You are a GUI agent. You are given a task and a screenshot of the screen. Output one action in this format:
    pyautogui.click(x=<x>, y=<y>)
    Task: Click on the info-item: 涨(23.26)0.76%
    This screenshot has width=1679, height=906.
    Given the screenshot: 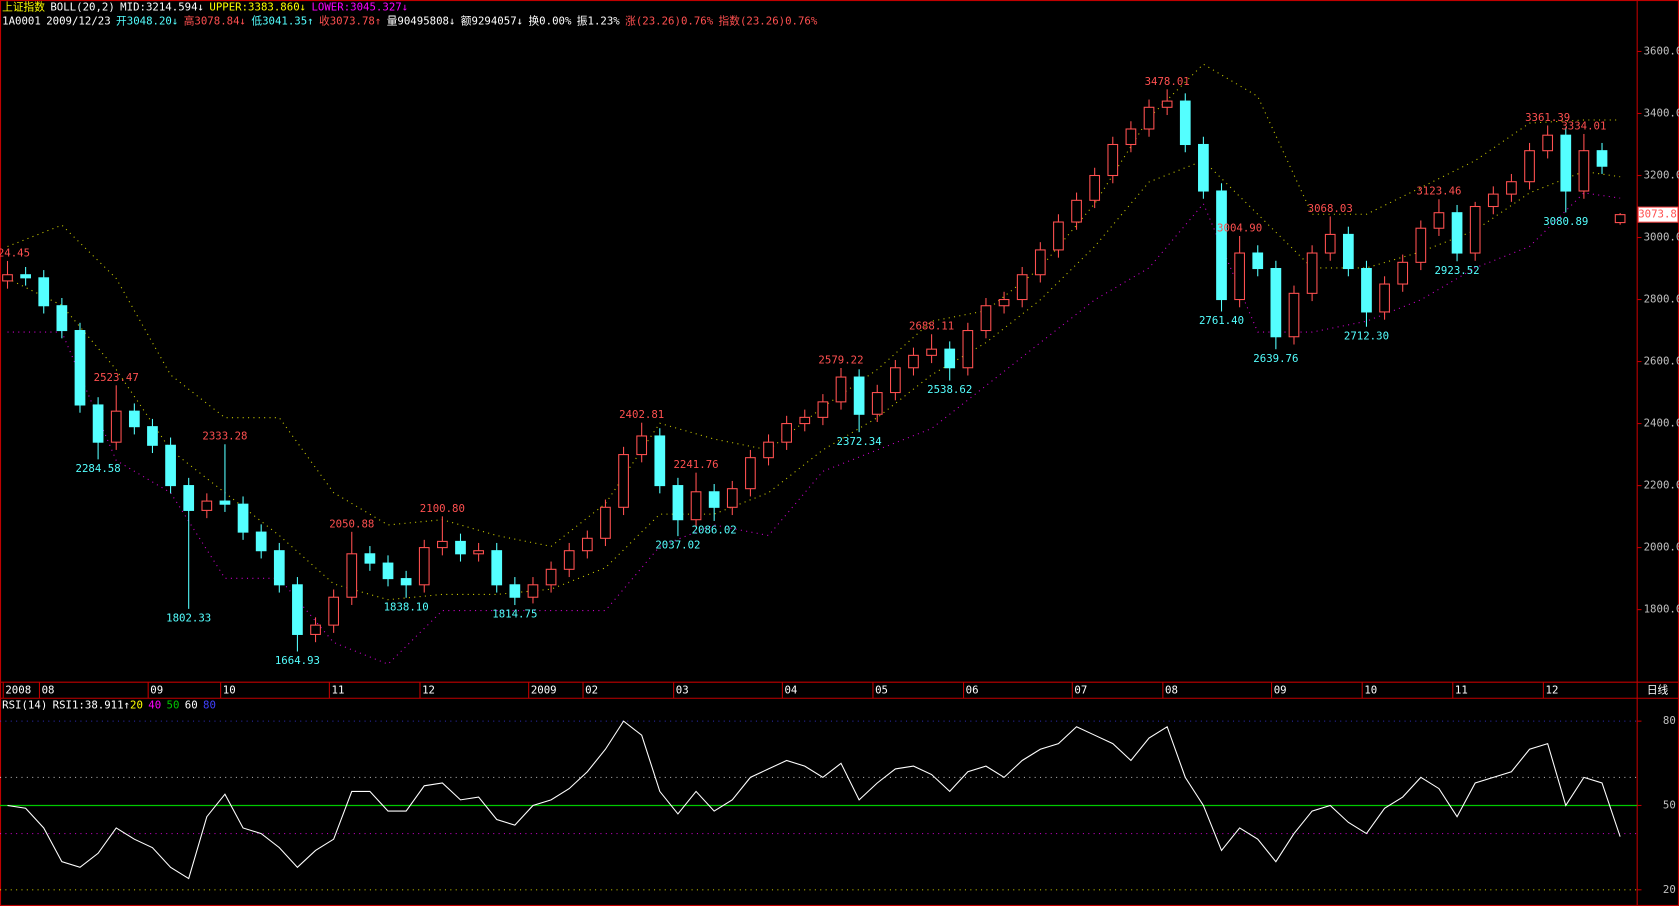 What is the action you would take?
    pyautogui.click(x=669, y=20)
    